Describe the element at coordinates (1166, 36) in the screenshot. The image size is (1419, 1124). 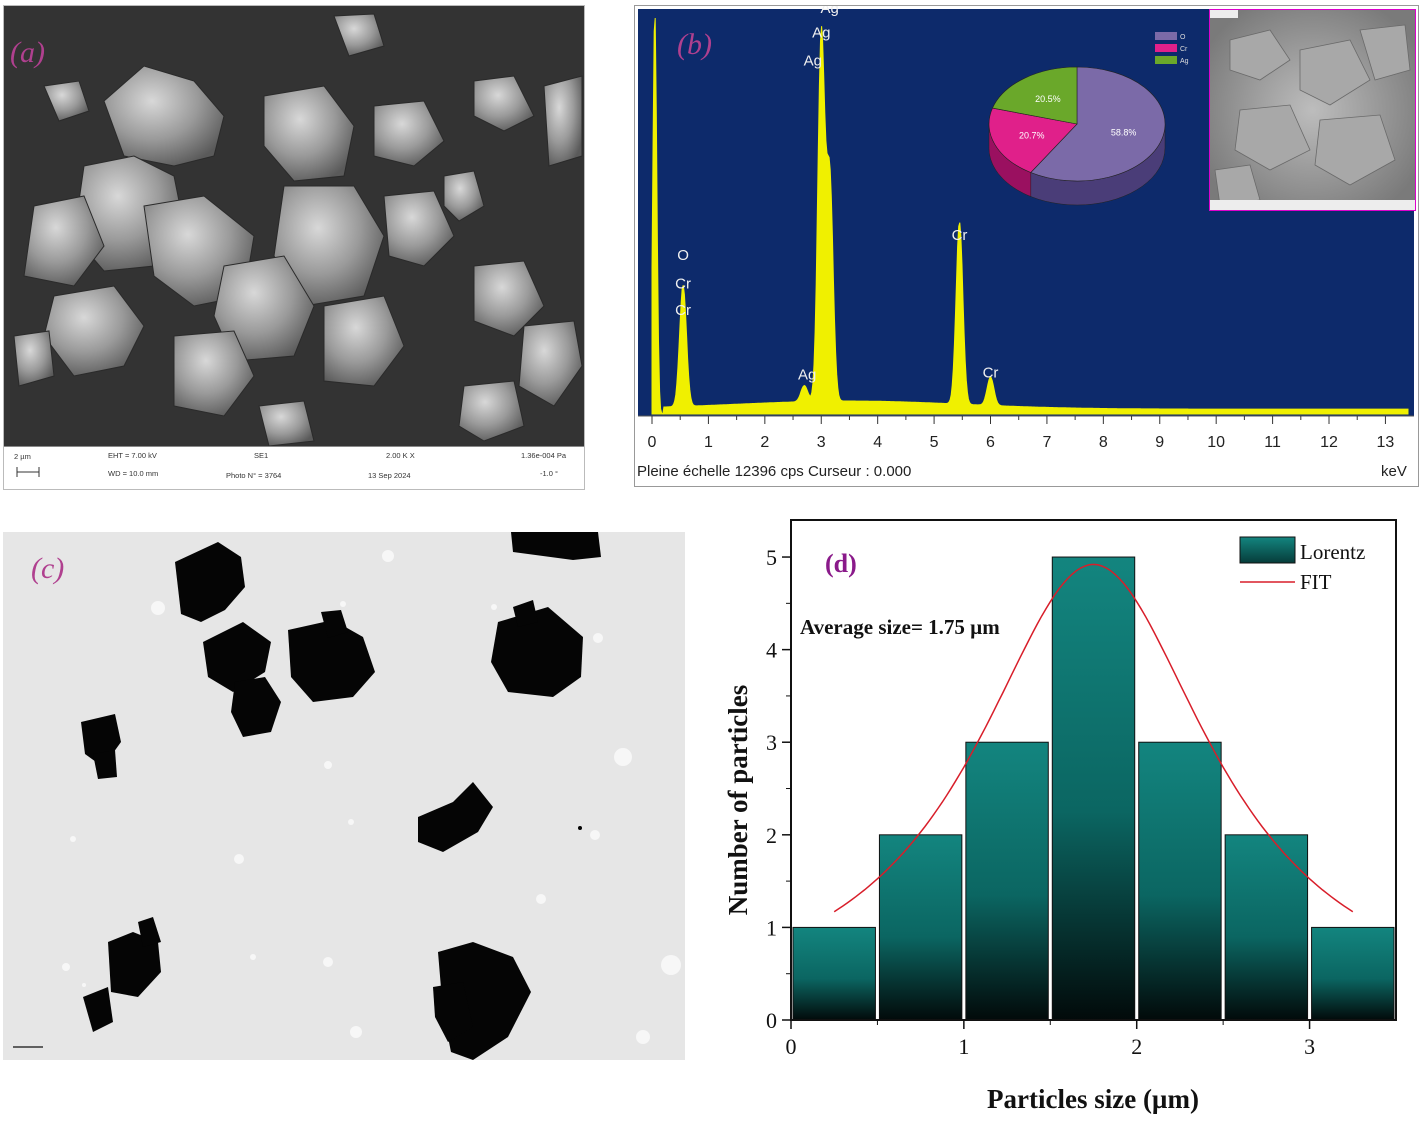
I see `pie-legend-swatch-o` at that location.